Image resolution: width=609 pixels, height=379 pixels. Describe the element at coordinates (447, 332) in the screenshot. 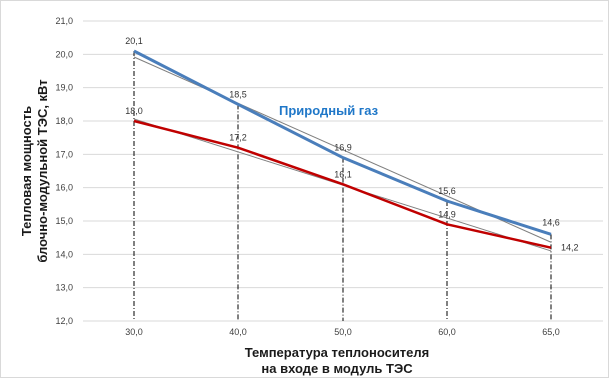

I see `x-tick-label: 60,0` at that location.